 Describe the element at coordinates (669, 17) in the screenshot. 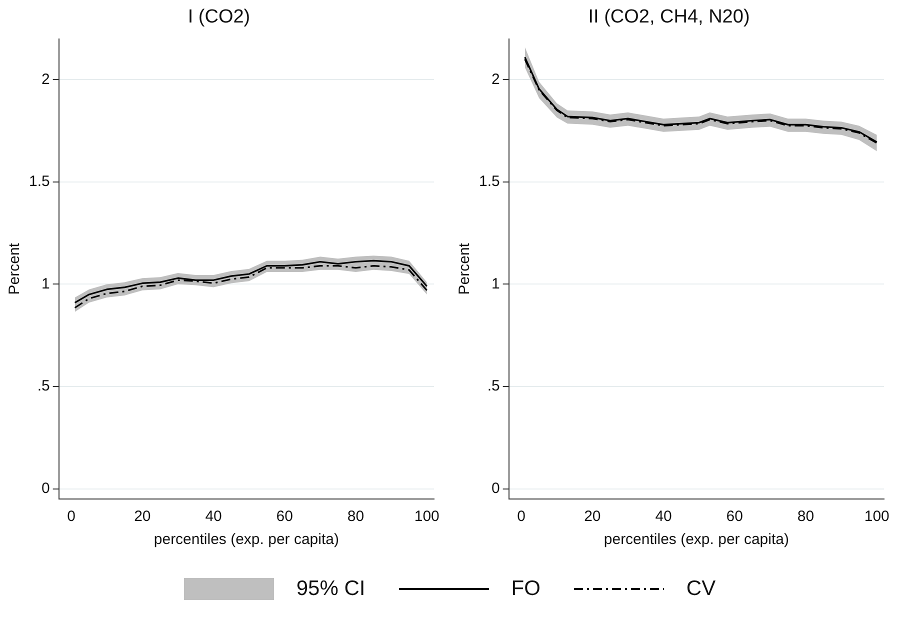

I see `chart-title: II (CO2, CH4, N20)` at that location.